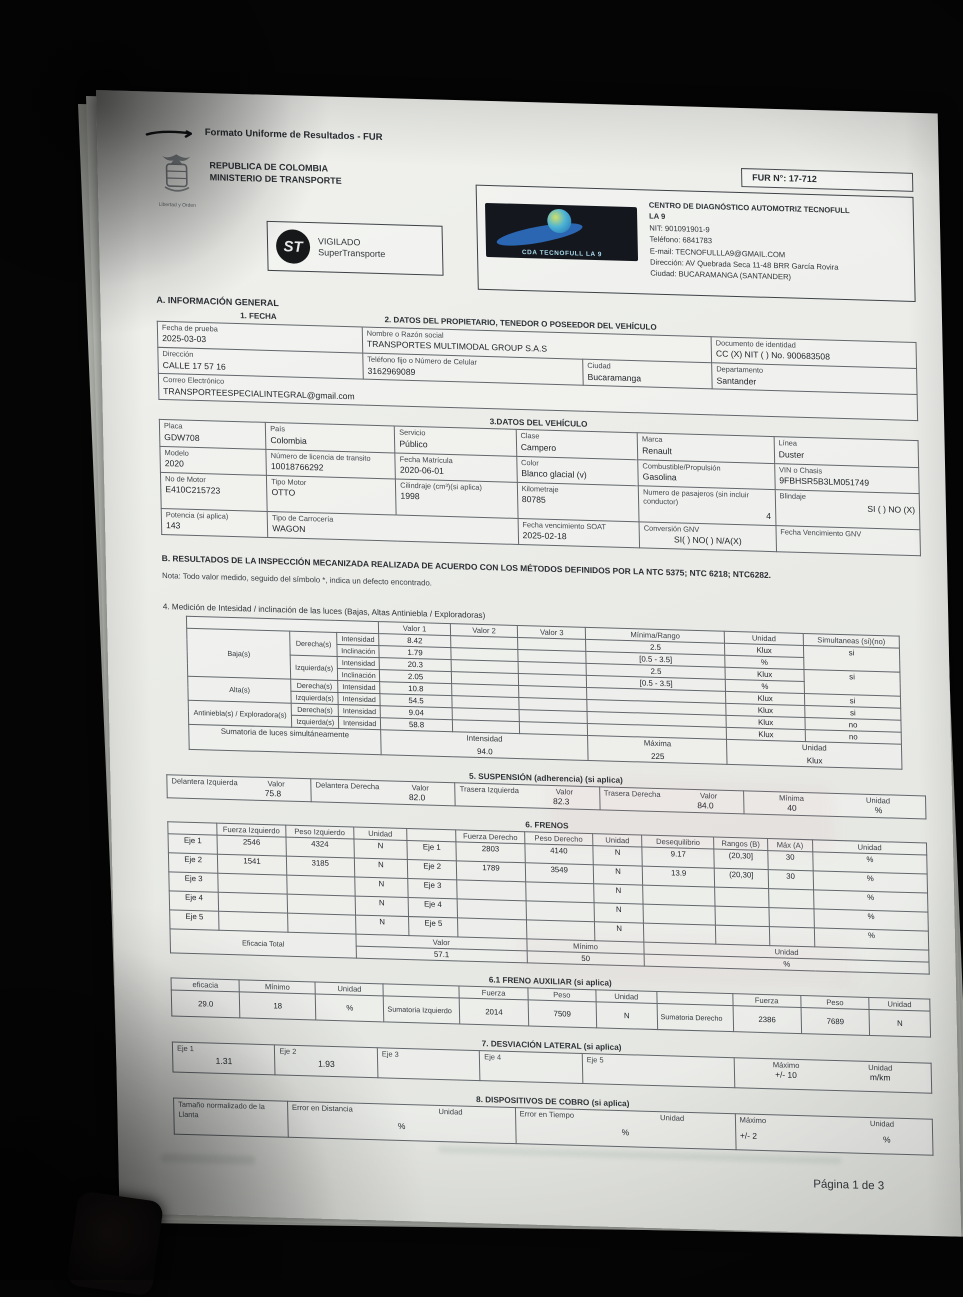  I want to click on susp-del-izq: Delantera Izquierda Valor 75.8, so click(239, 788).